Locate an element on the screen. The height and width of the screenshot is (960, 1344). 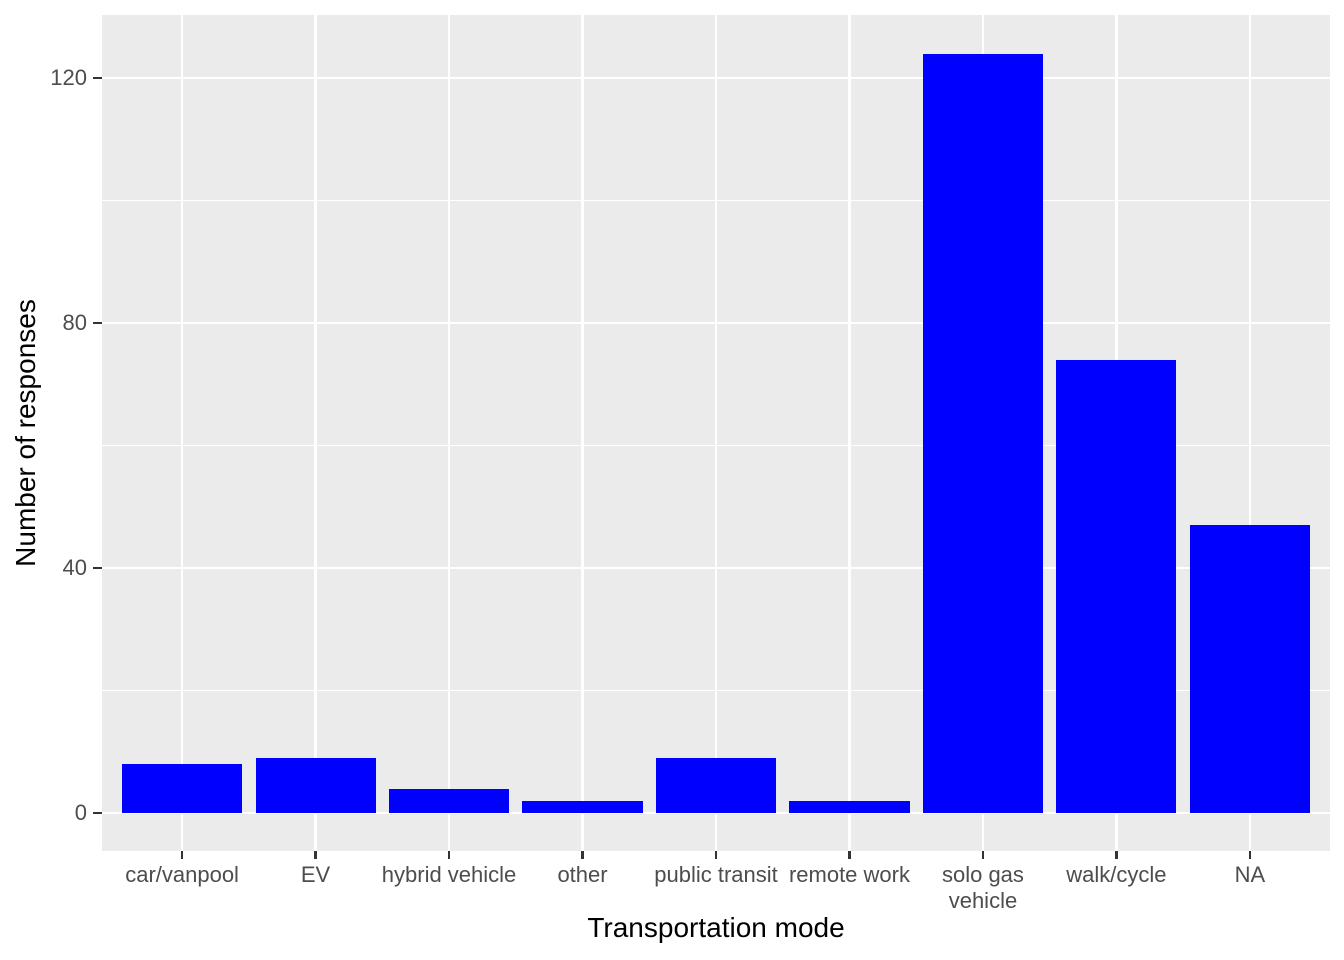
x-tick-label-2: EV is located at coordinates (315, 874).